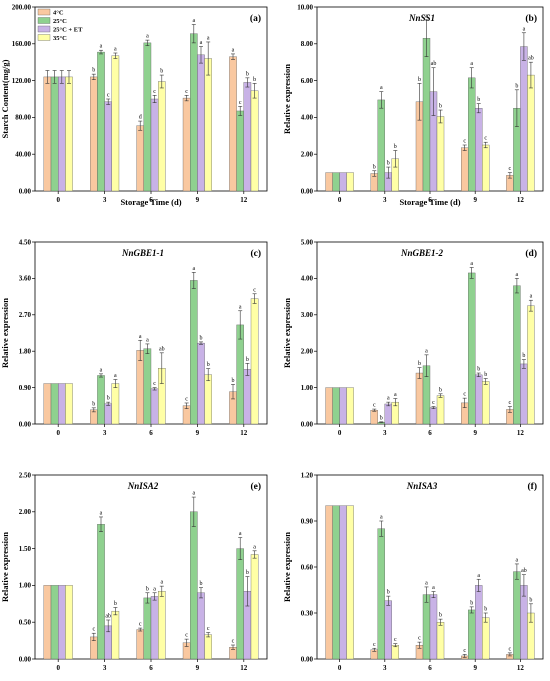 The image size is (550, 681). I want to click on y-tick-label: 0.30, so click(307, 613).